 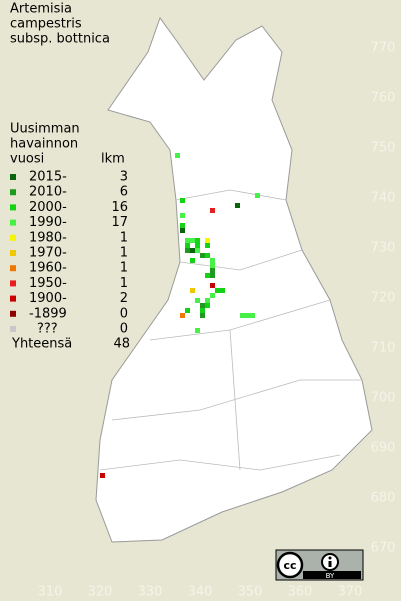 I want to click on legend-label: 2000-, so click(x=48, y=207).